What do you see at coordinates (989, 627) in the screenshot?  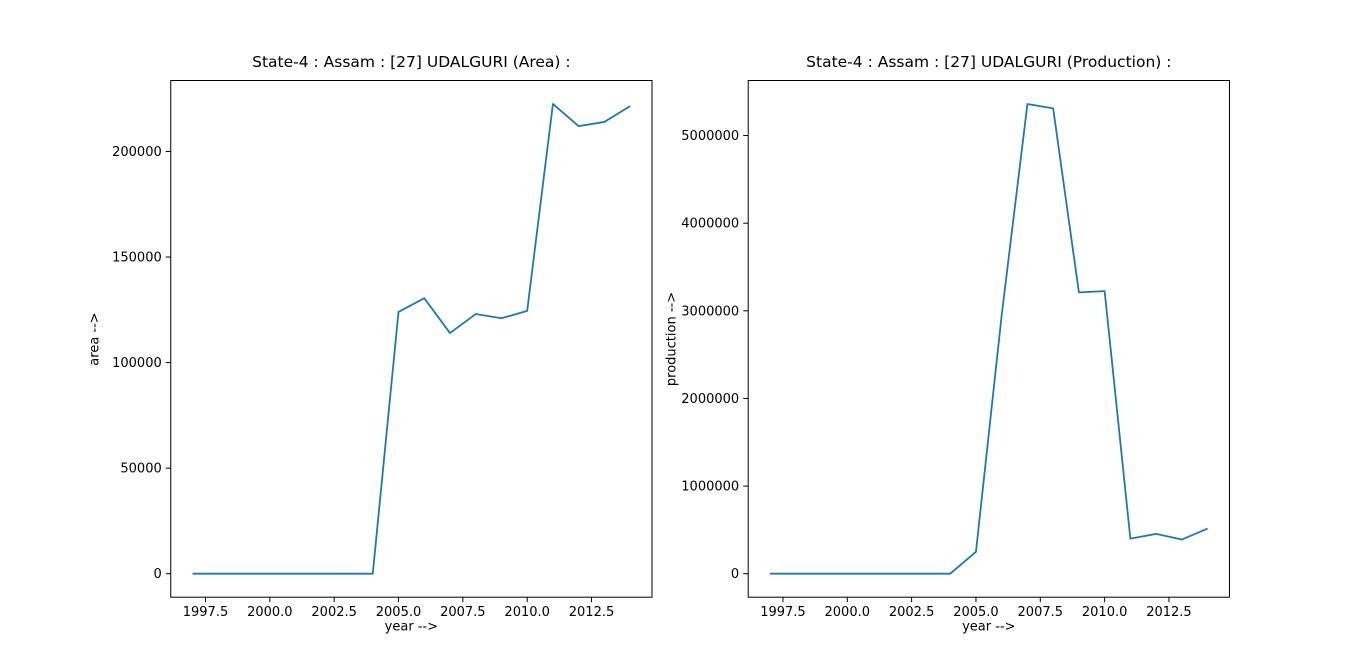 I see `x-axis-label-production-chart: year -->` at bounding box center [989, 627].